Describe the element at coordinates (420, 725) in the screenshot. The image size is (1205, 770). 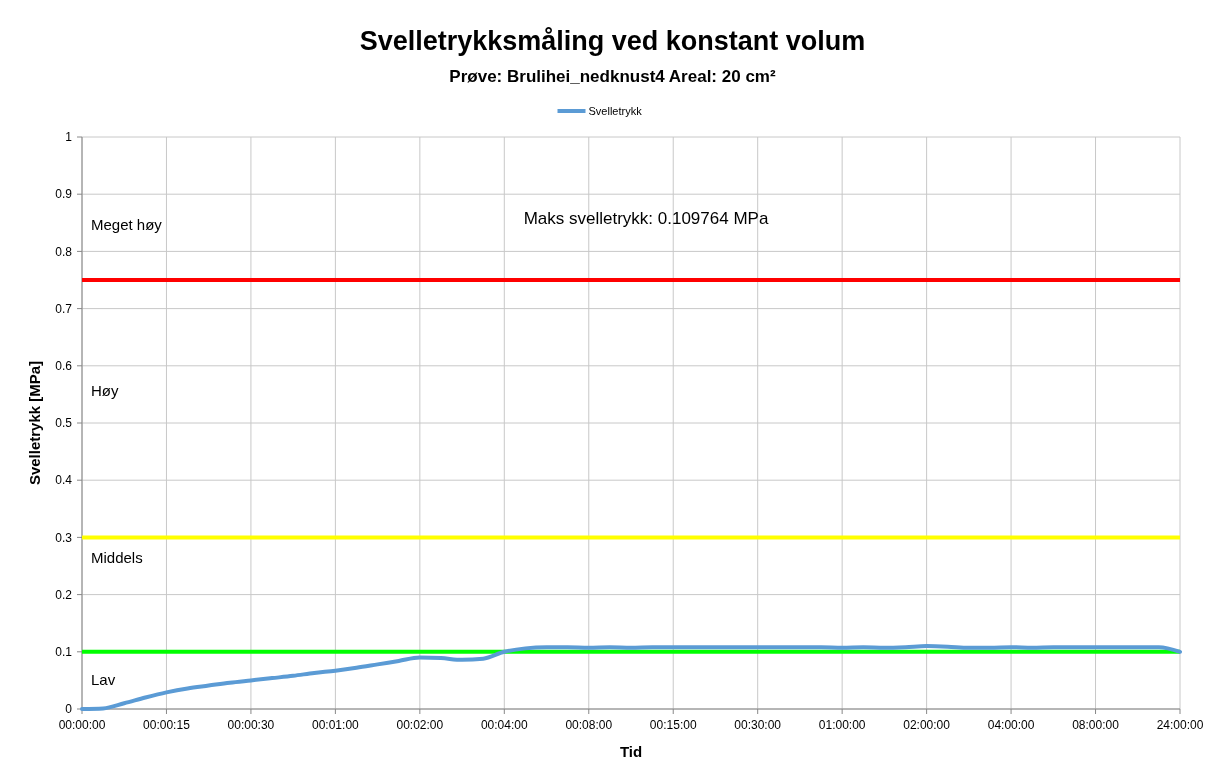
I see `x-tick-label: 00:02:00` at that location.